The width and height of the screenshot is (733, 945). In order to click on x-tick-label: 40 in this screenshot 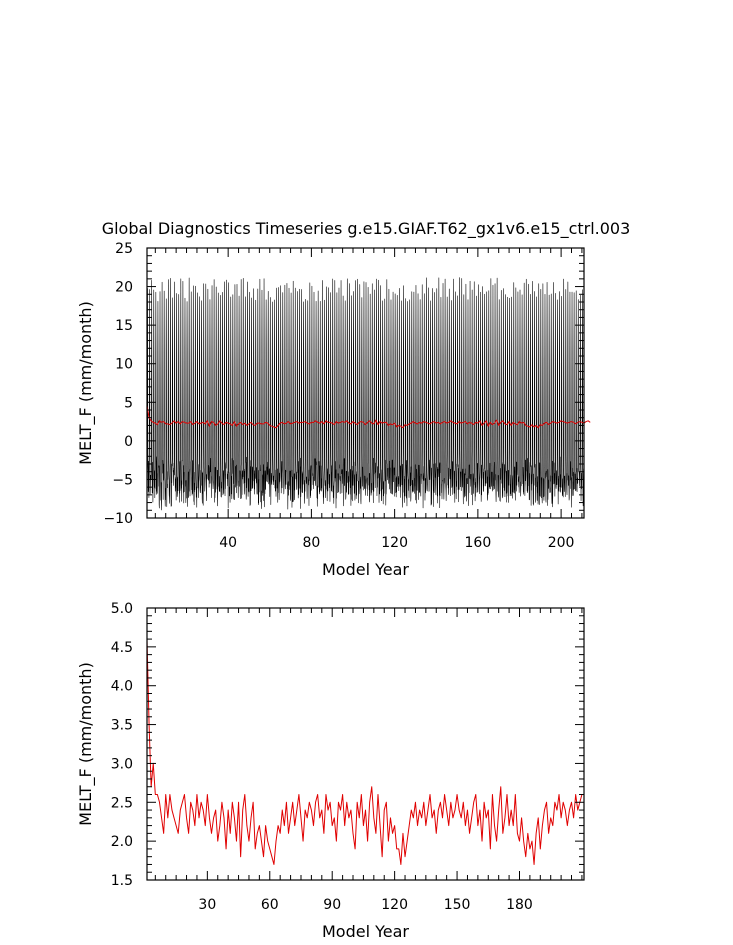, I will do `click(228, 543)`.